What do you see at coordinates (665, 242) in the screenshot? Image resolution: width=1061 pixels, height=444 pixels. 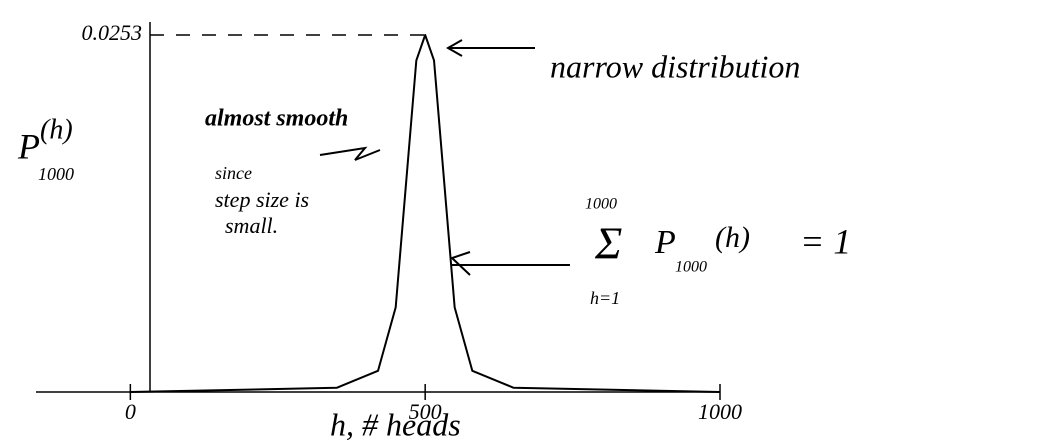 I see `sum-term: P` at bounding box center [665, 242].